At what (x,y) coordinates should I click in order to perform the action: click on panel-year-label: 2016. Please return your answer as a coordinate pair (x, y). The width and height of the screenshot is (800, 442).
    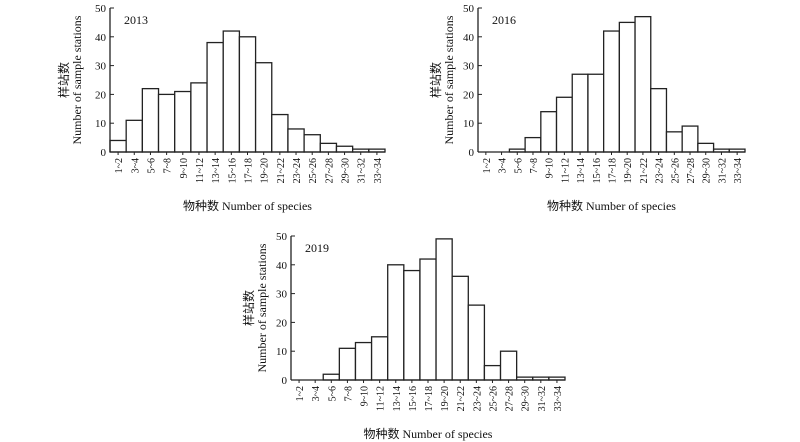
    Looking at the image, I should click on (504, 20).